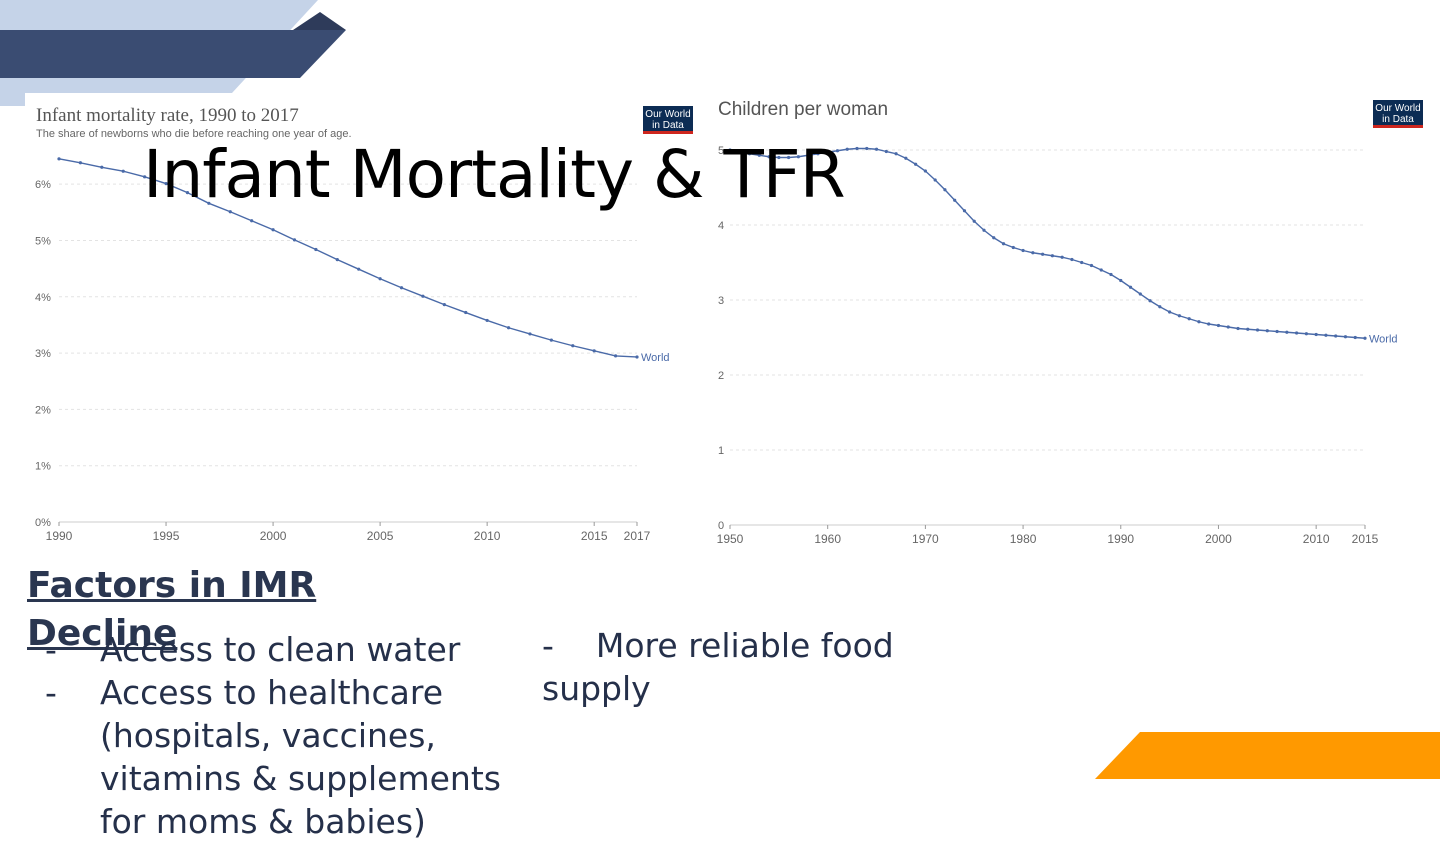 The height and width of the screenshot is (843, 1440). I want to click on x-tick-label: 2017, so click(637, 536).